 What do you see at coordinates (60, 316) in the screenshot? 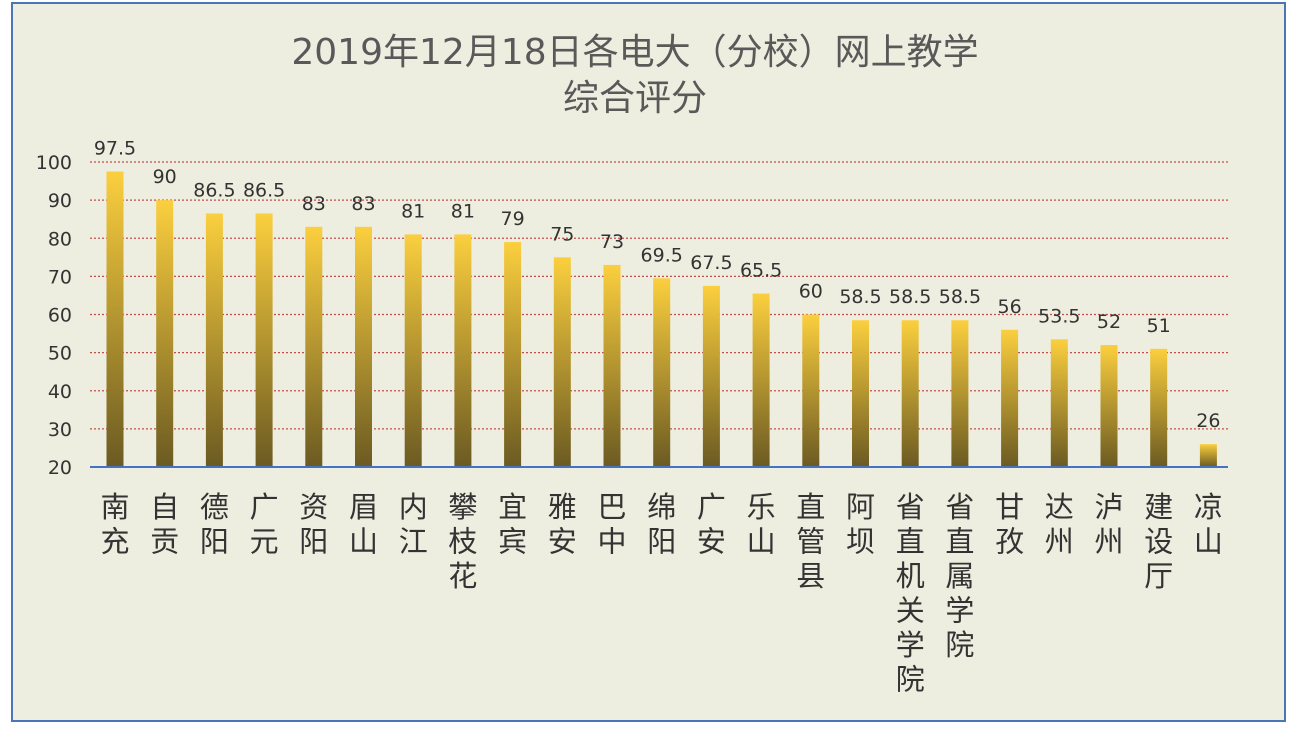
I see `y-tick-label: 60` at bounding box center [60, 316].